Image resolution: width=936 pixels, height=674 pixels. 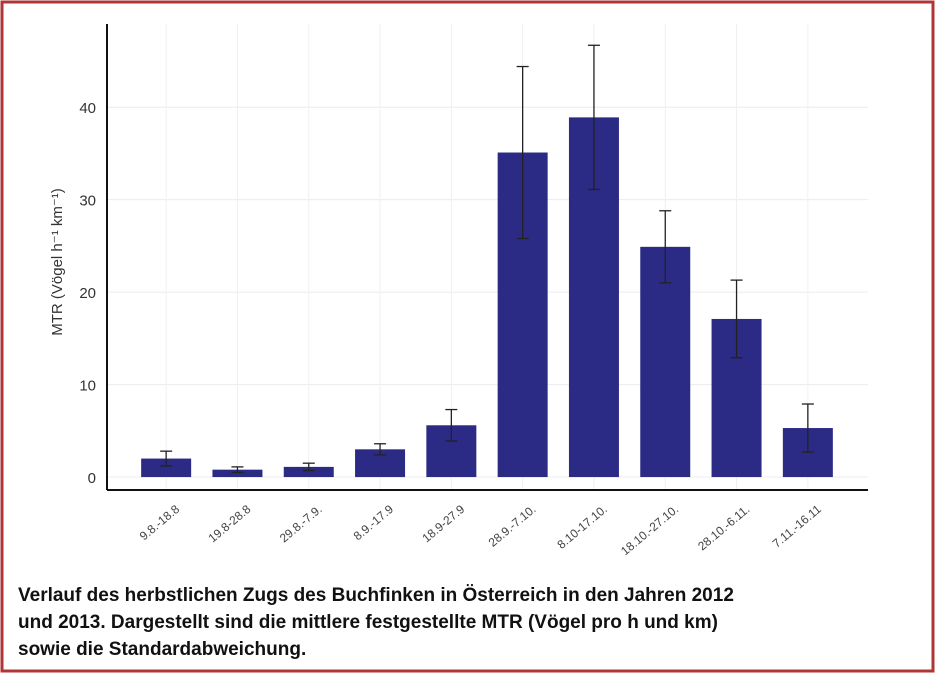 I want to click on y-tick-label: 20, so click(x=87, y=293).